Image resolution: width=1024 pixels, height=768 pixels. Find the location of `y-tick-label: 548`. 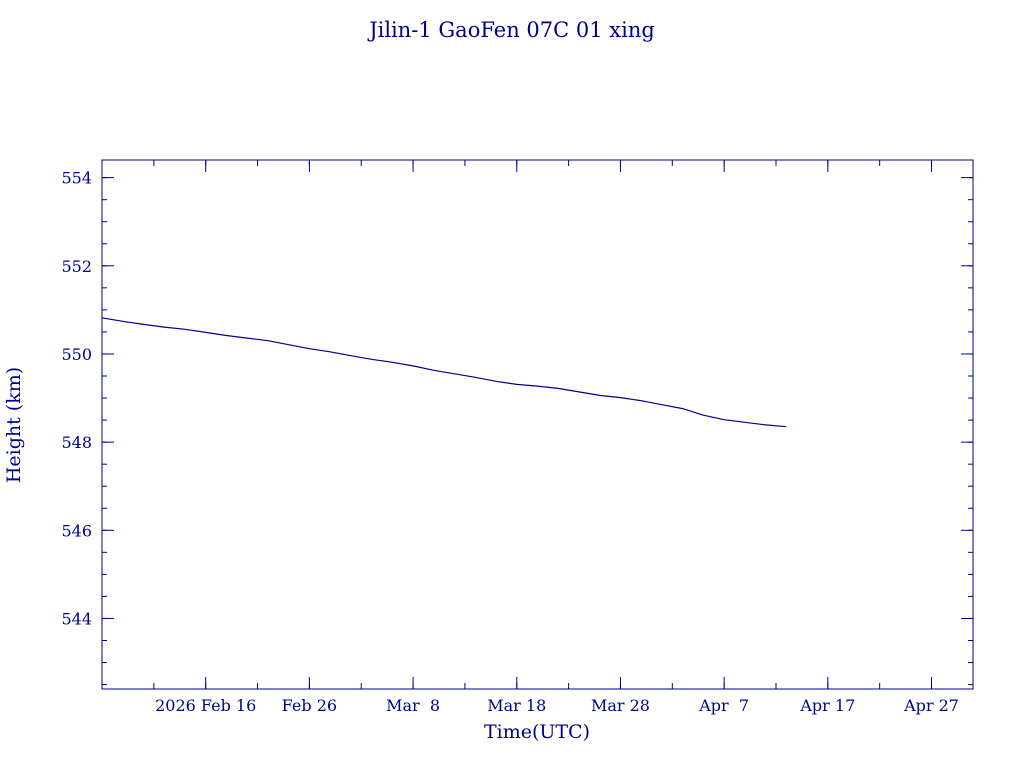

y-tick-label: 548 is located at coordinates (76, 442).